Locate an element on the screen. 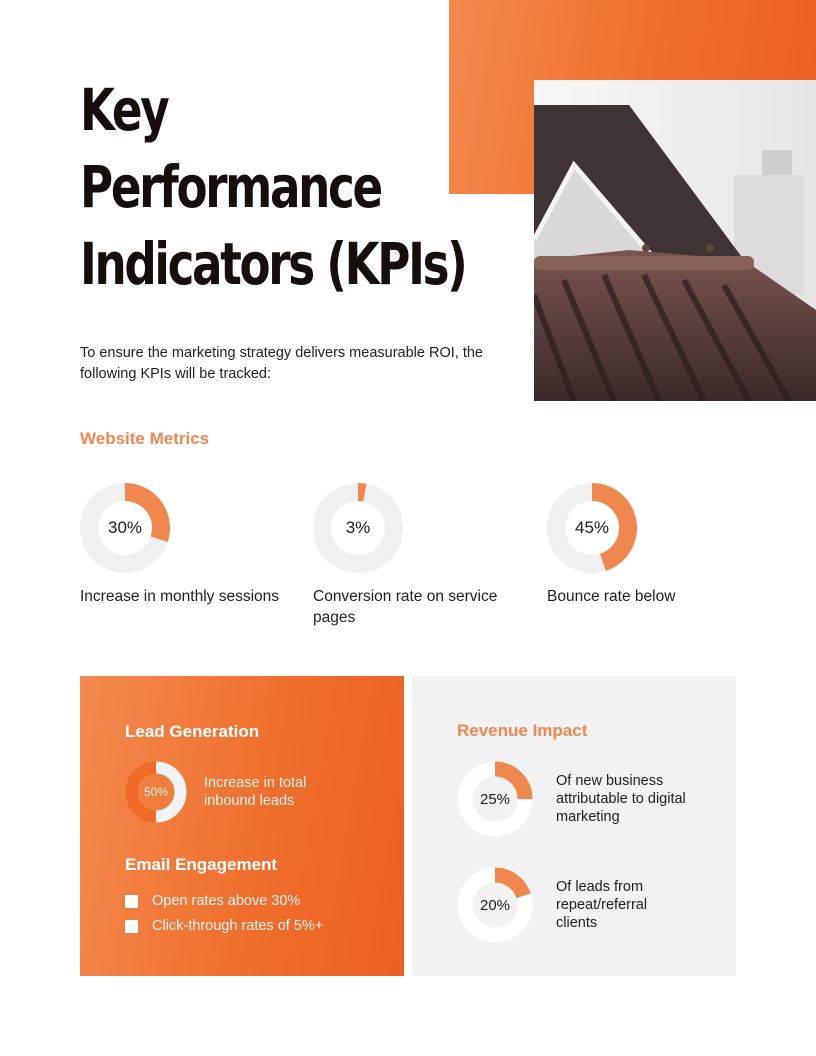 This screenshot has height=1056, width=816. lead-generation-row: 50% Increase in total inbound leads is located at coordinates (224, 792).